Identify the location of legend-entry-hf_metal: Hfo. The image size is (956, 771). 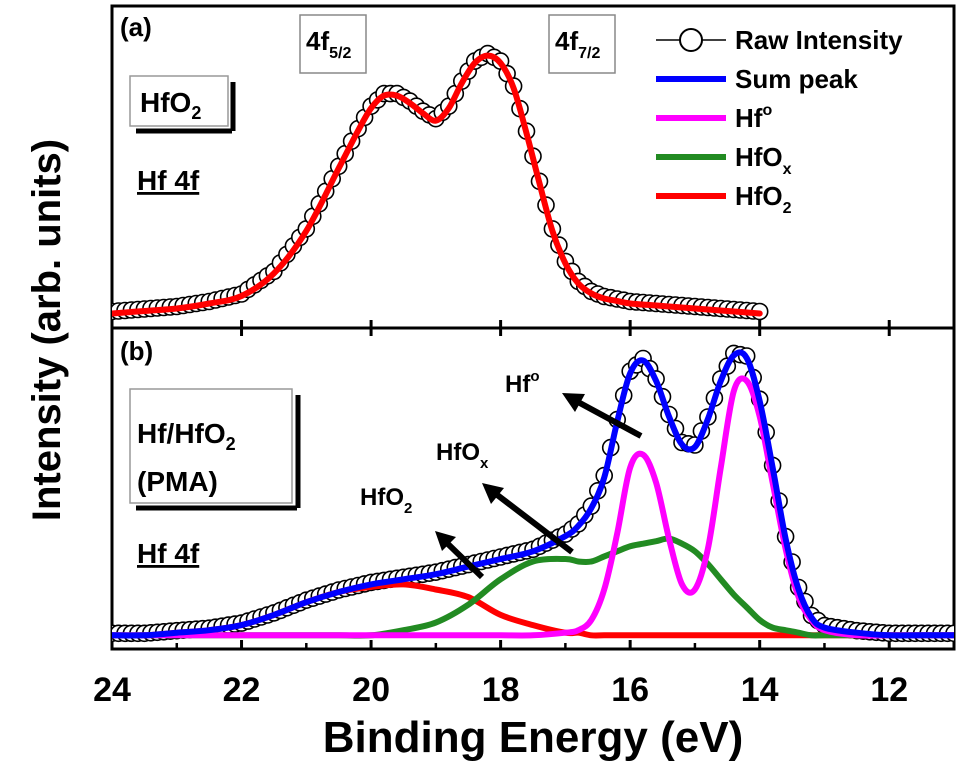
(714, 117).